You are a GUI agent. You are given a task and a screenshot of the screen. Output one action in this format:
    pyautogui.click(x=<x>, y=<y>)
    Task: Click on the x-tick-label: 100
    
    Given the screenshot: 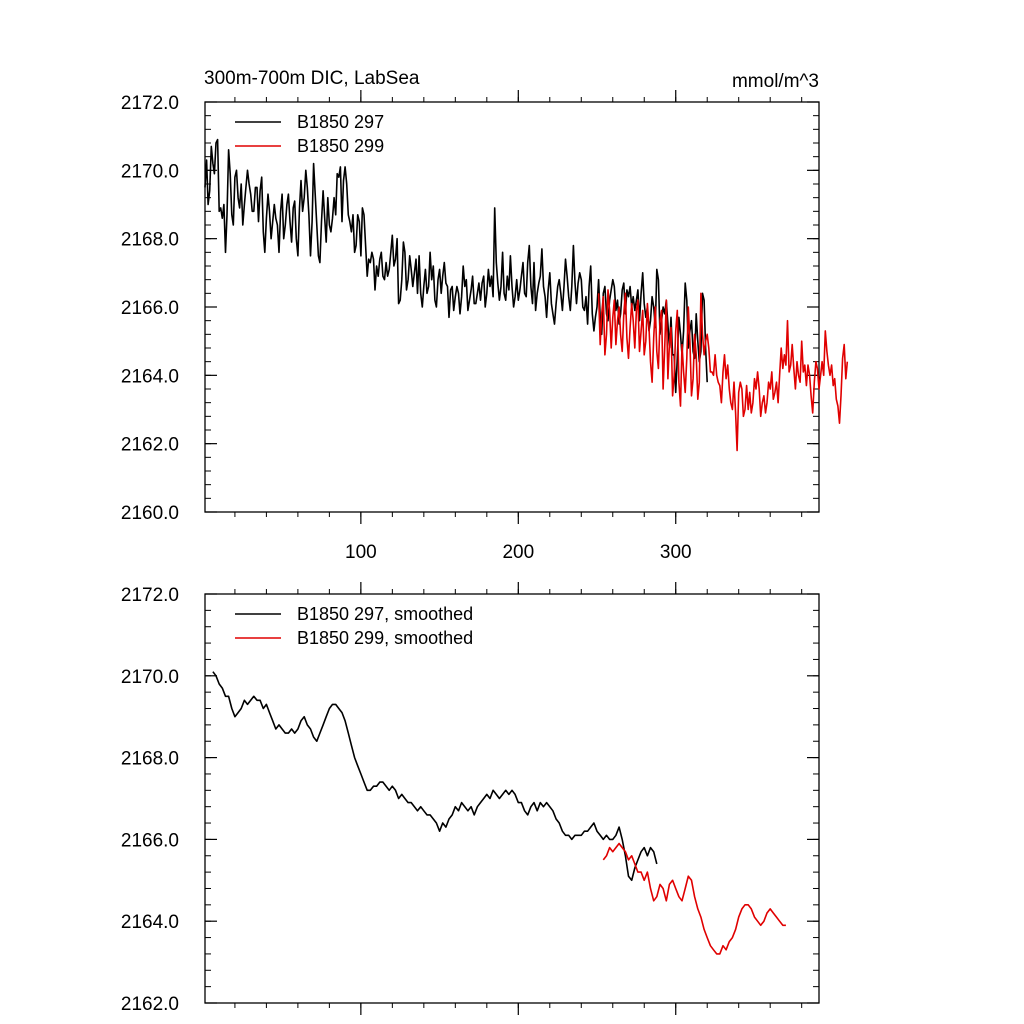 What is the action you would take?
    pyautogui.click(x=361, y=552)
    